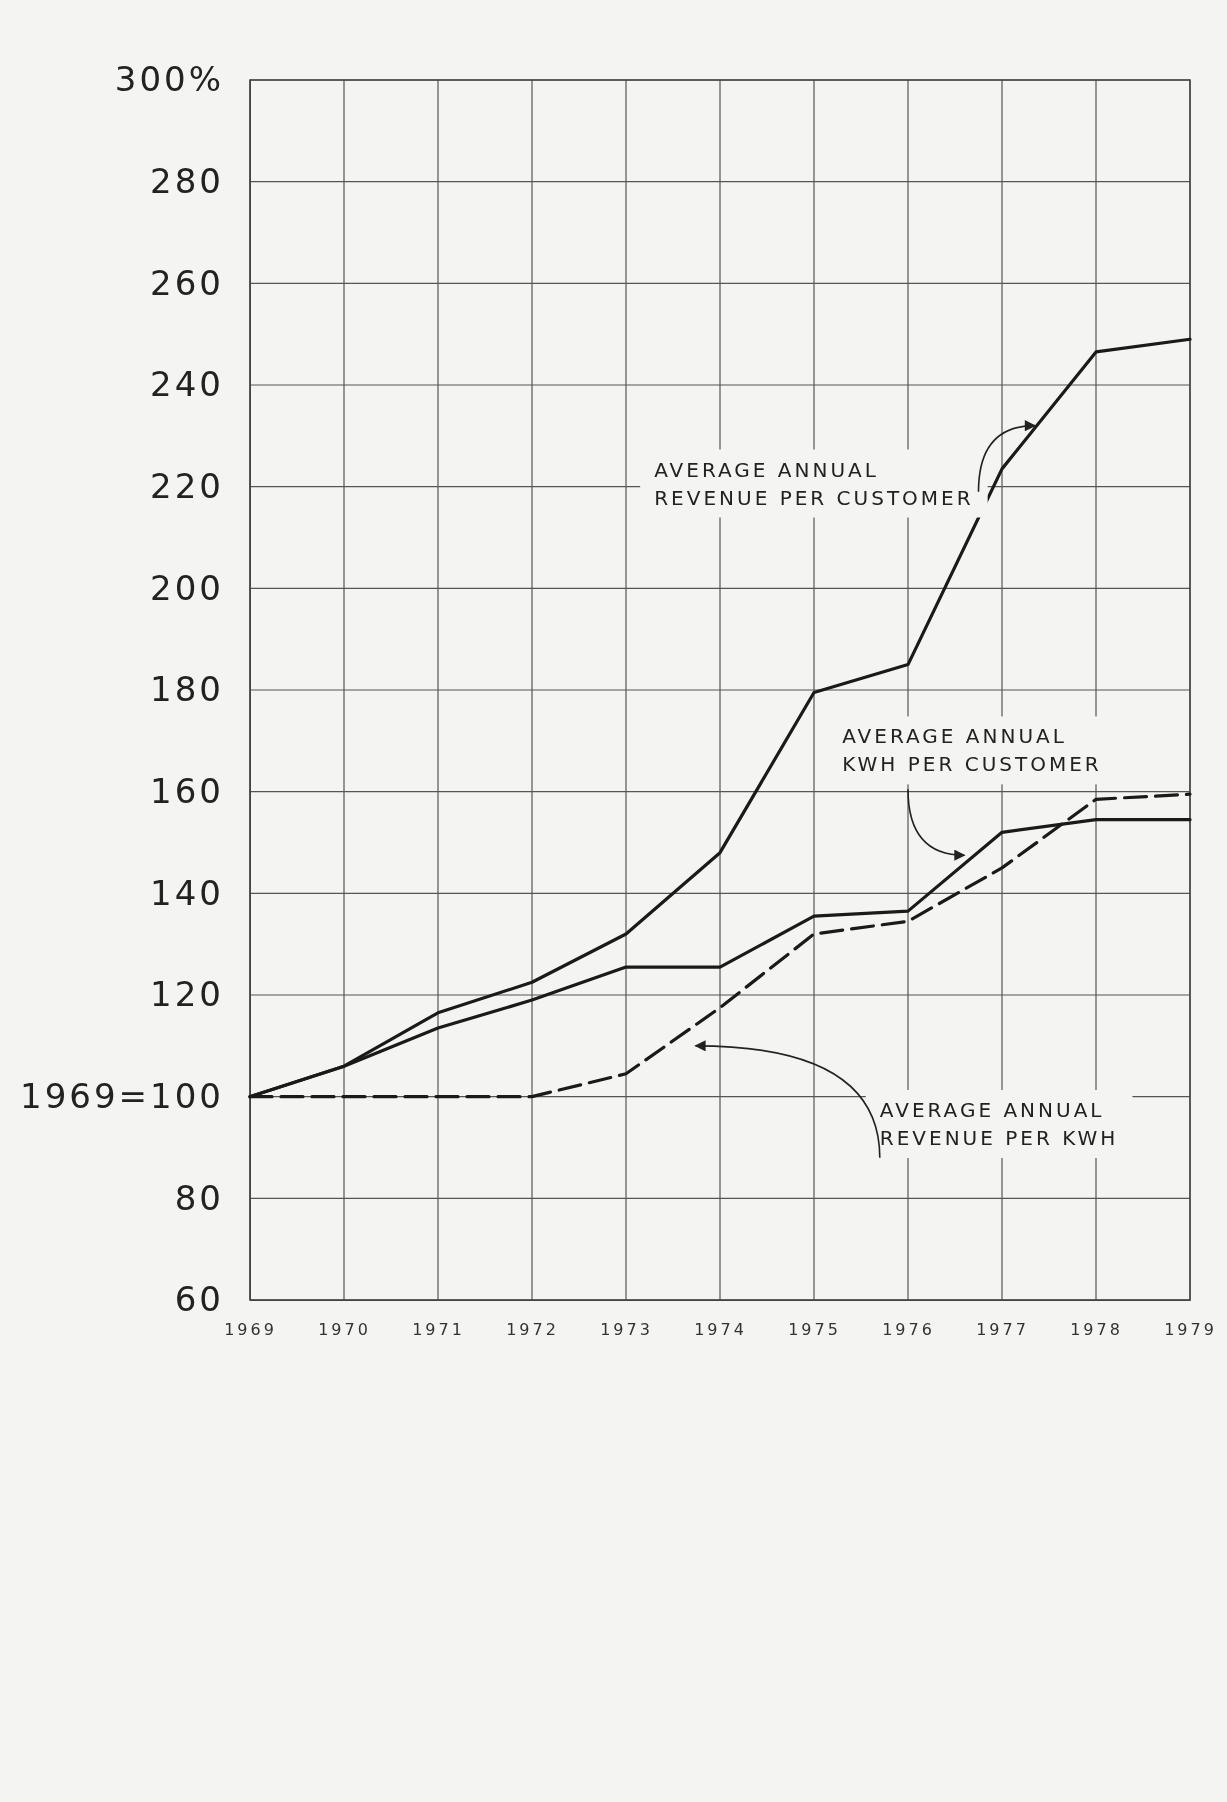  I want to click on text: AVERAGE ANNUAL REVENUE PER KWH, so click(999, 1124).